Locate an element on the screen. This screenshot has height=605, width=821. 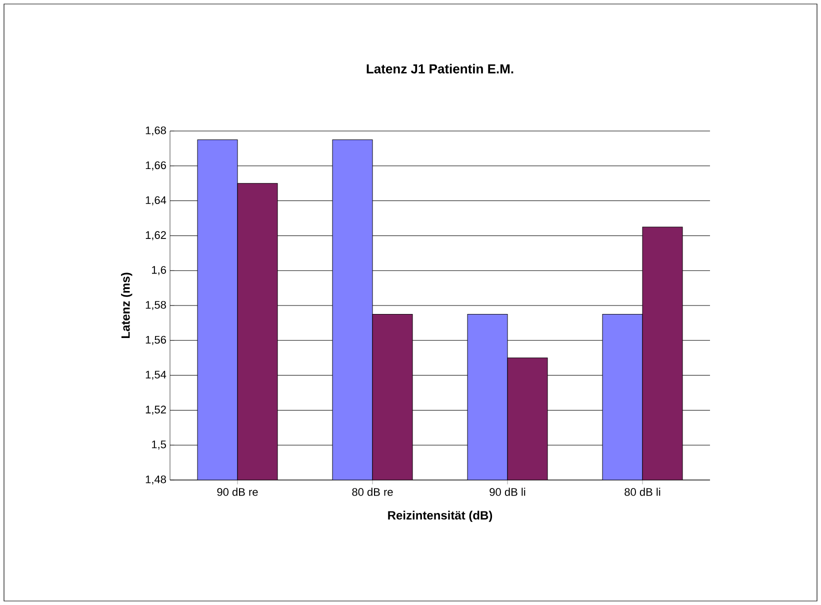
x-tick-label: 90 dB re is located at coordinates (237, 492).